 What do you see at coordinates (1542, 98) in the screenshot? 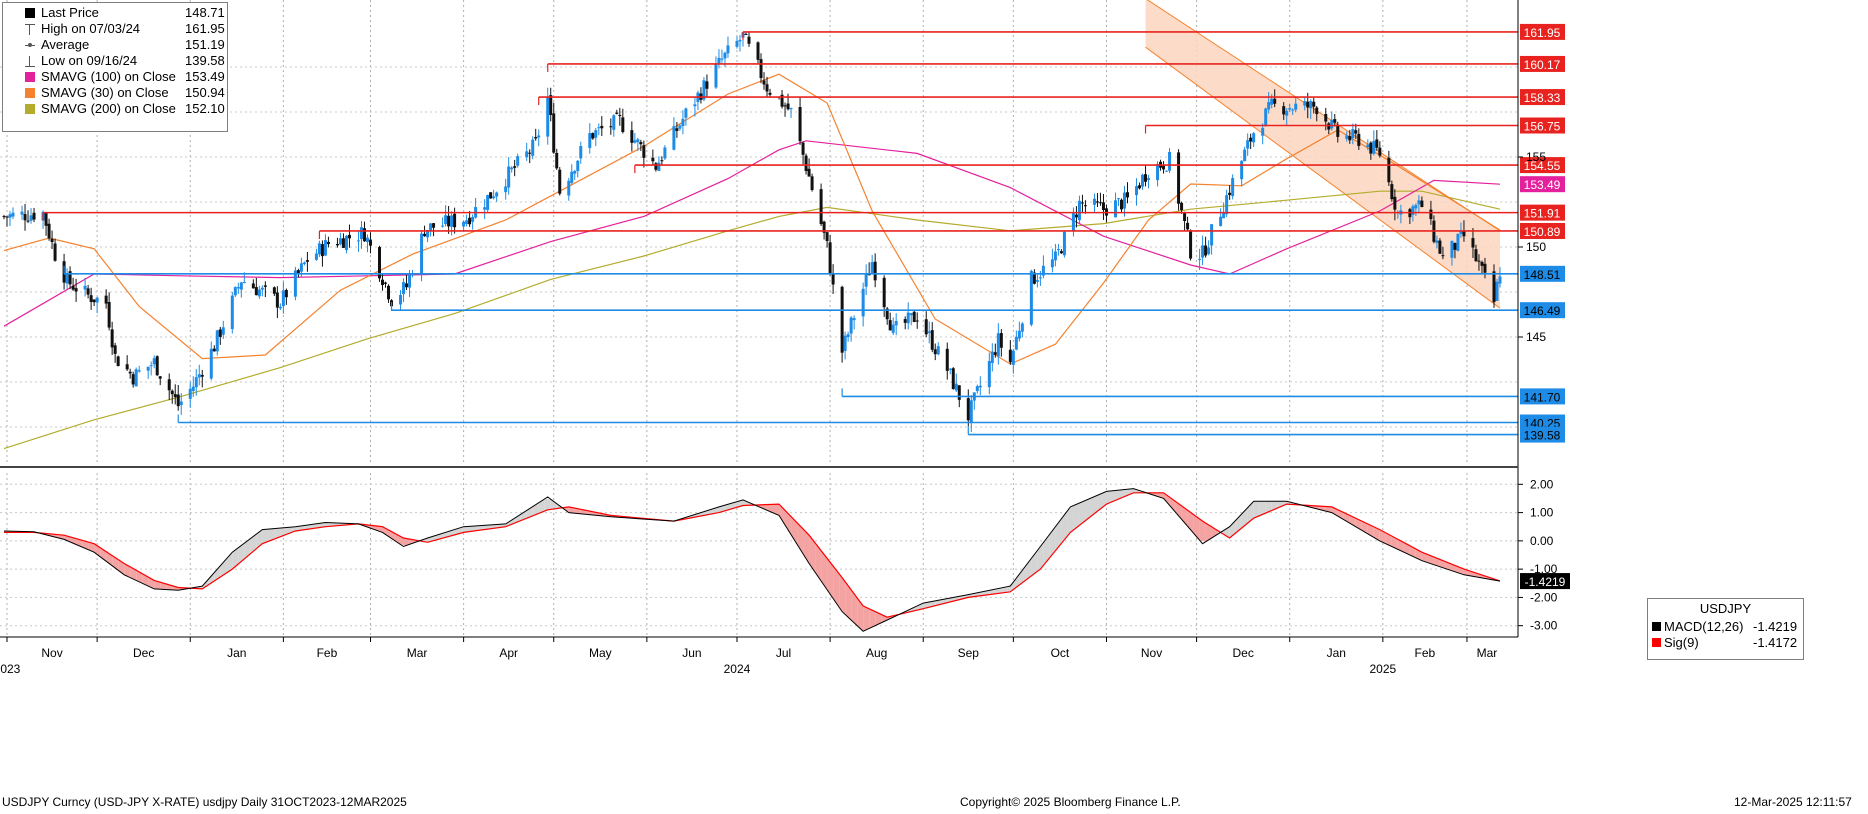
I see `level-label: 158.33` at bounding box center [1542, 98].